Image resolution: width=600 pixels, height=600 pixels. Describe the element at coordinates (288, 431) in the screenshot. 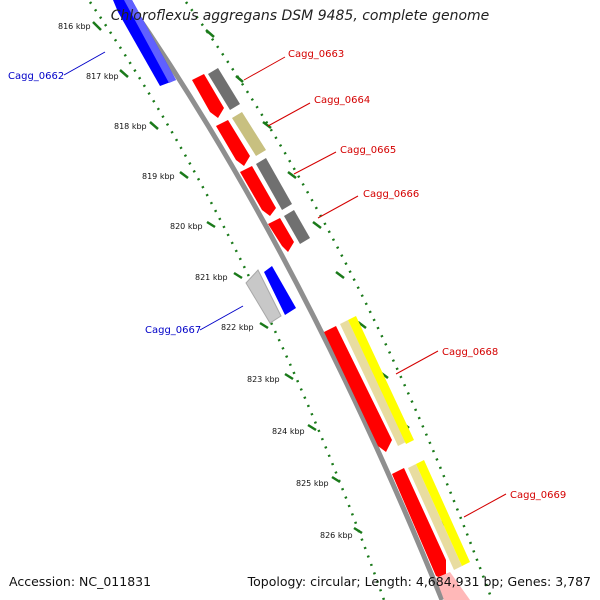

I see `kbp-label: 824 kbp` at that location.